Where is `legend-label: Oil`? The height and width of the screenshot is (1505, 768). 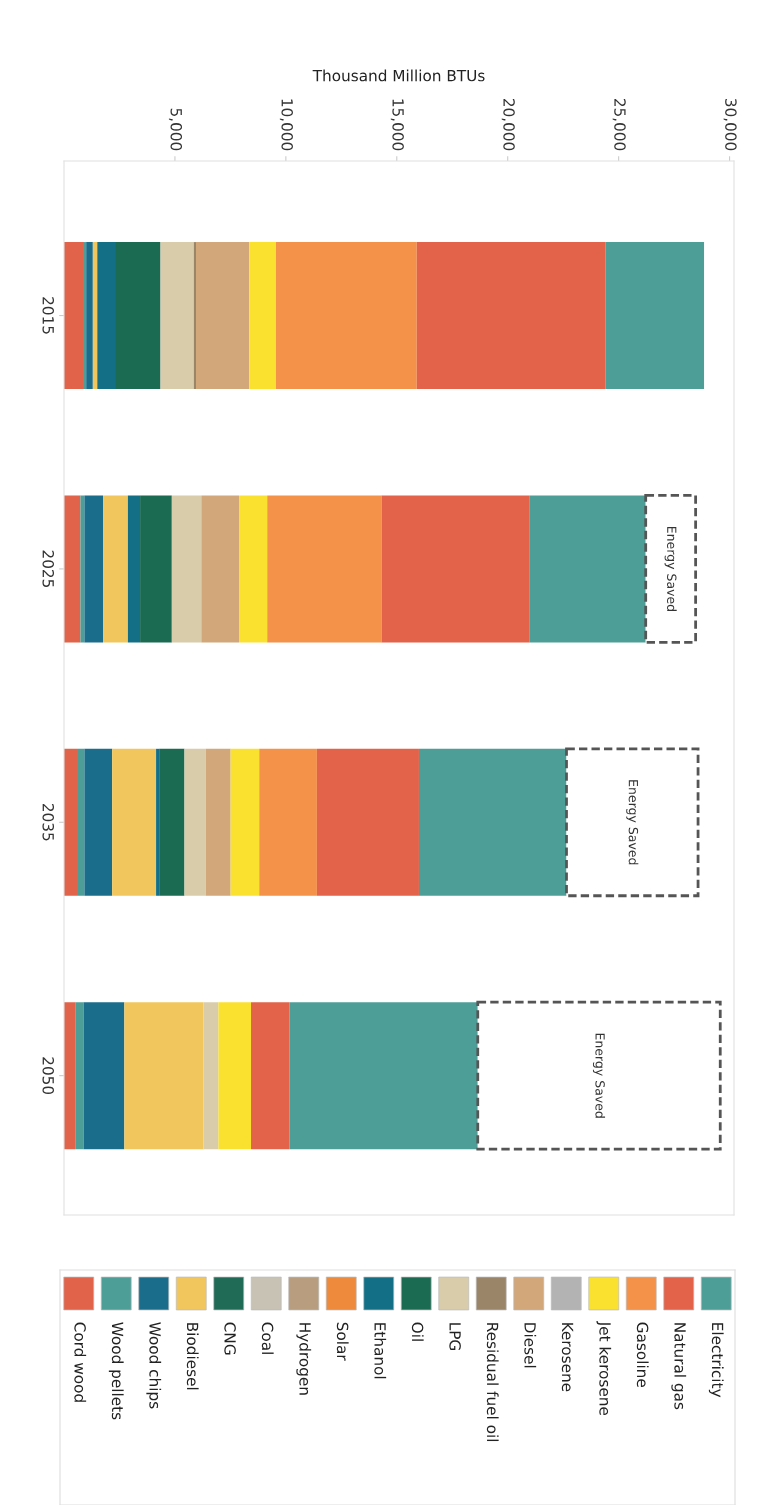 legend-label: Oil is located at coordinates (417, 1331).